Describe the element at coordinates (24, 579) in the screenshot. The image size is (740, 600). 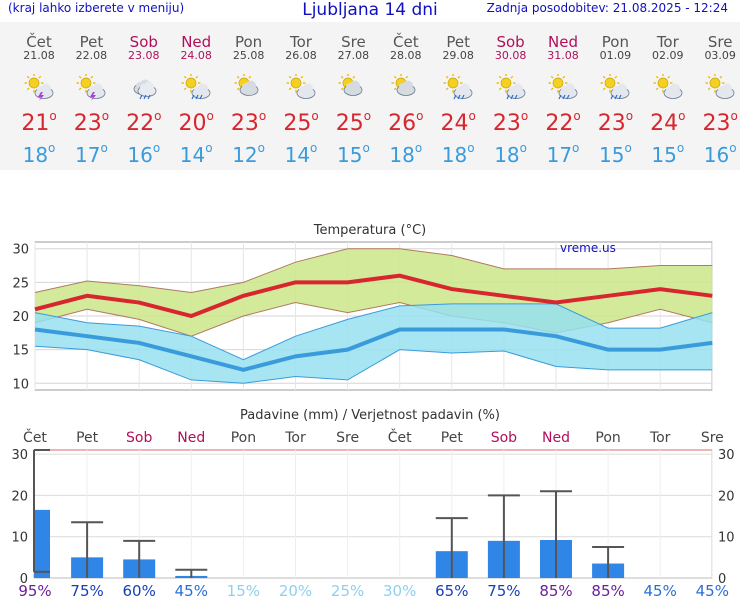
I see `y-tick-label: 0` at that location.